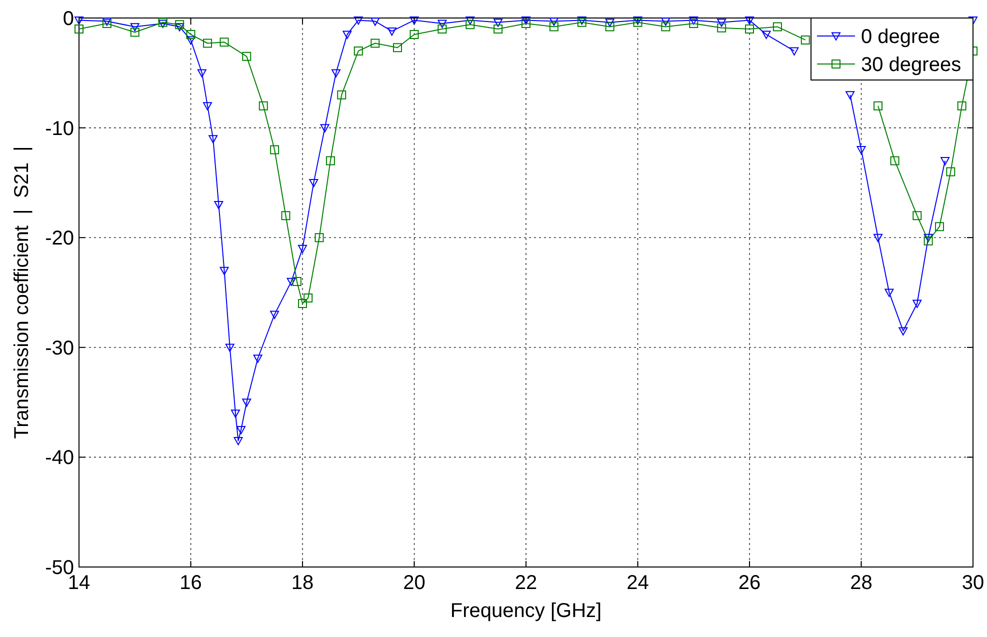 This screenshot has height=637, width=987. What do you see at coordinates (749, 583) in the screenshot?
I see `x-tick-label: 26` at bounding box center [749, 583].